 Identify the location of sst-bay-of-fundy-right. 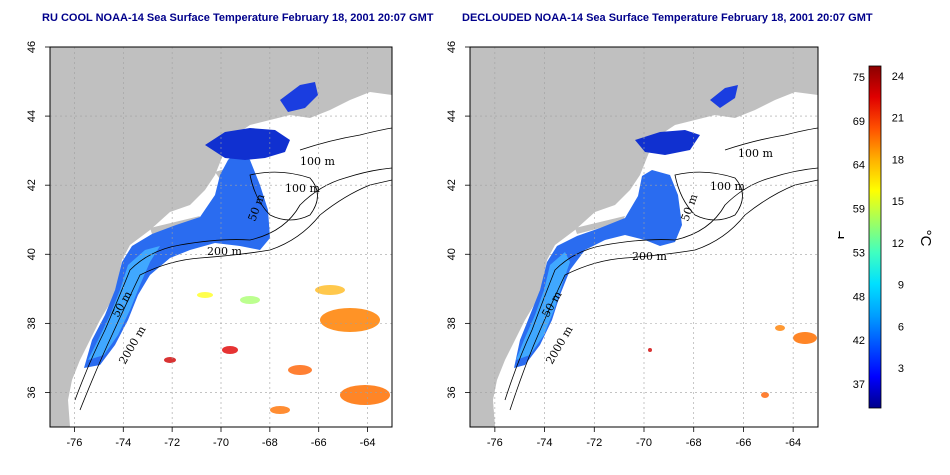
(724, 96).